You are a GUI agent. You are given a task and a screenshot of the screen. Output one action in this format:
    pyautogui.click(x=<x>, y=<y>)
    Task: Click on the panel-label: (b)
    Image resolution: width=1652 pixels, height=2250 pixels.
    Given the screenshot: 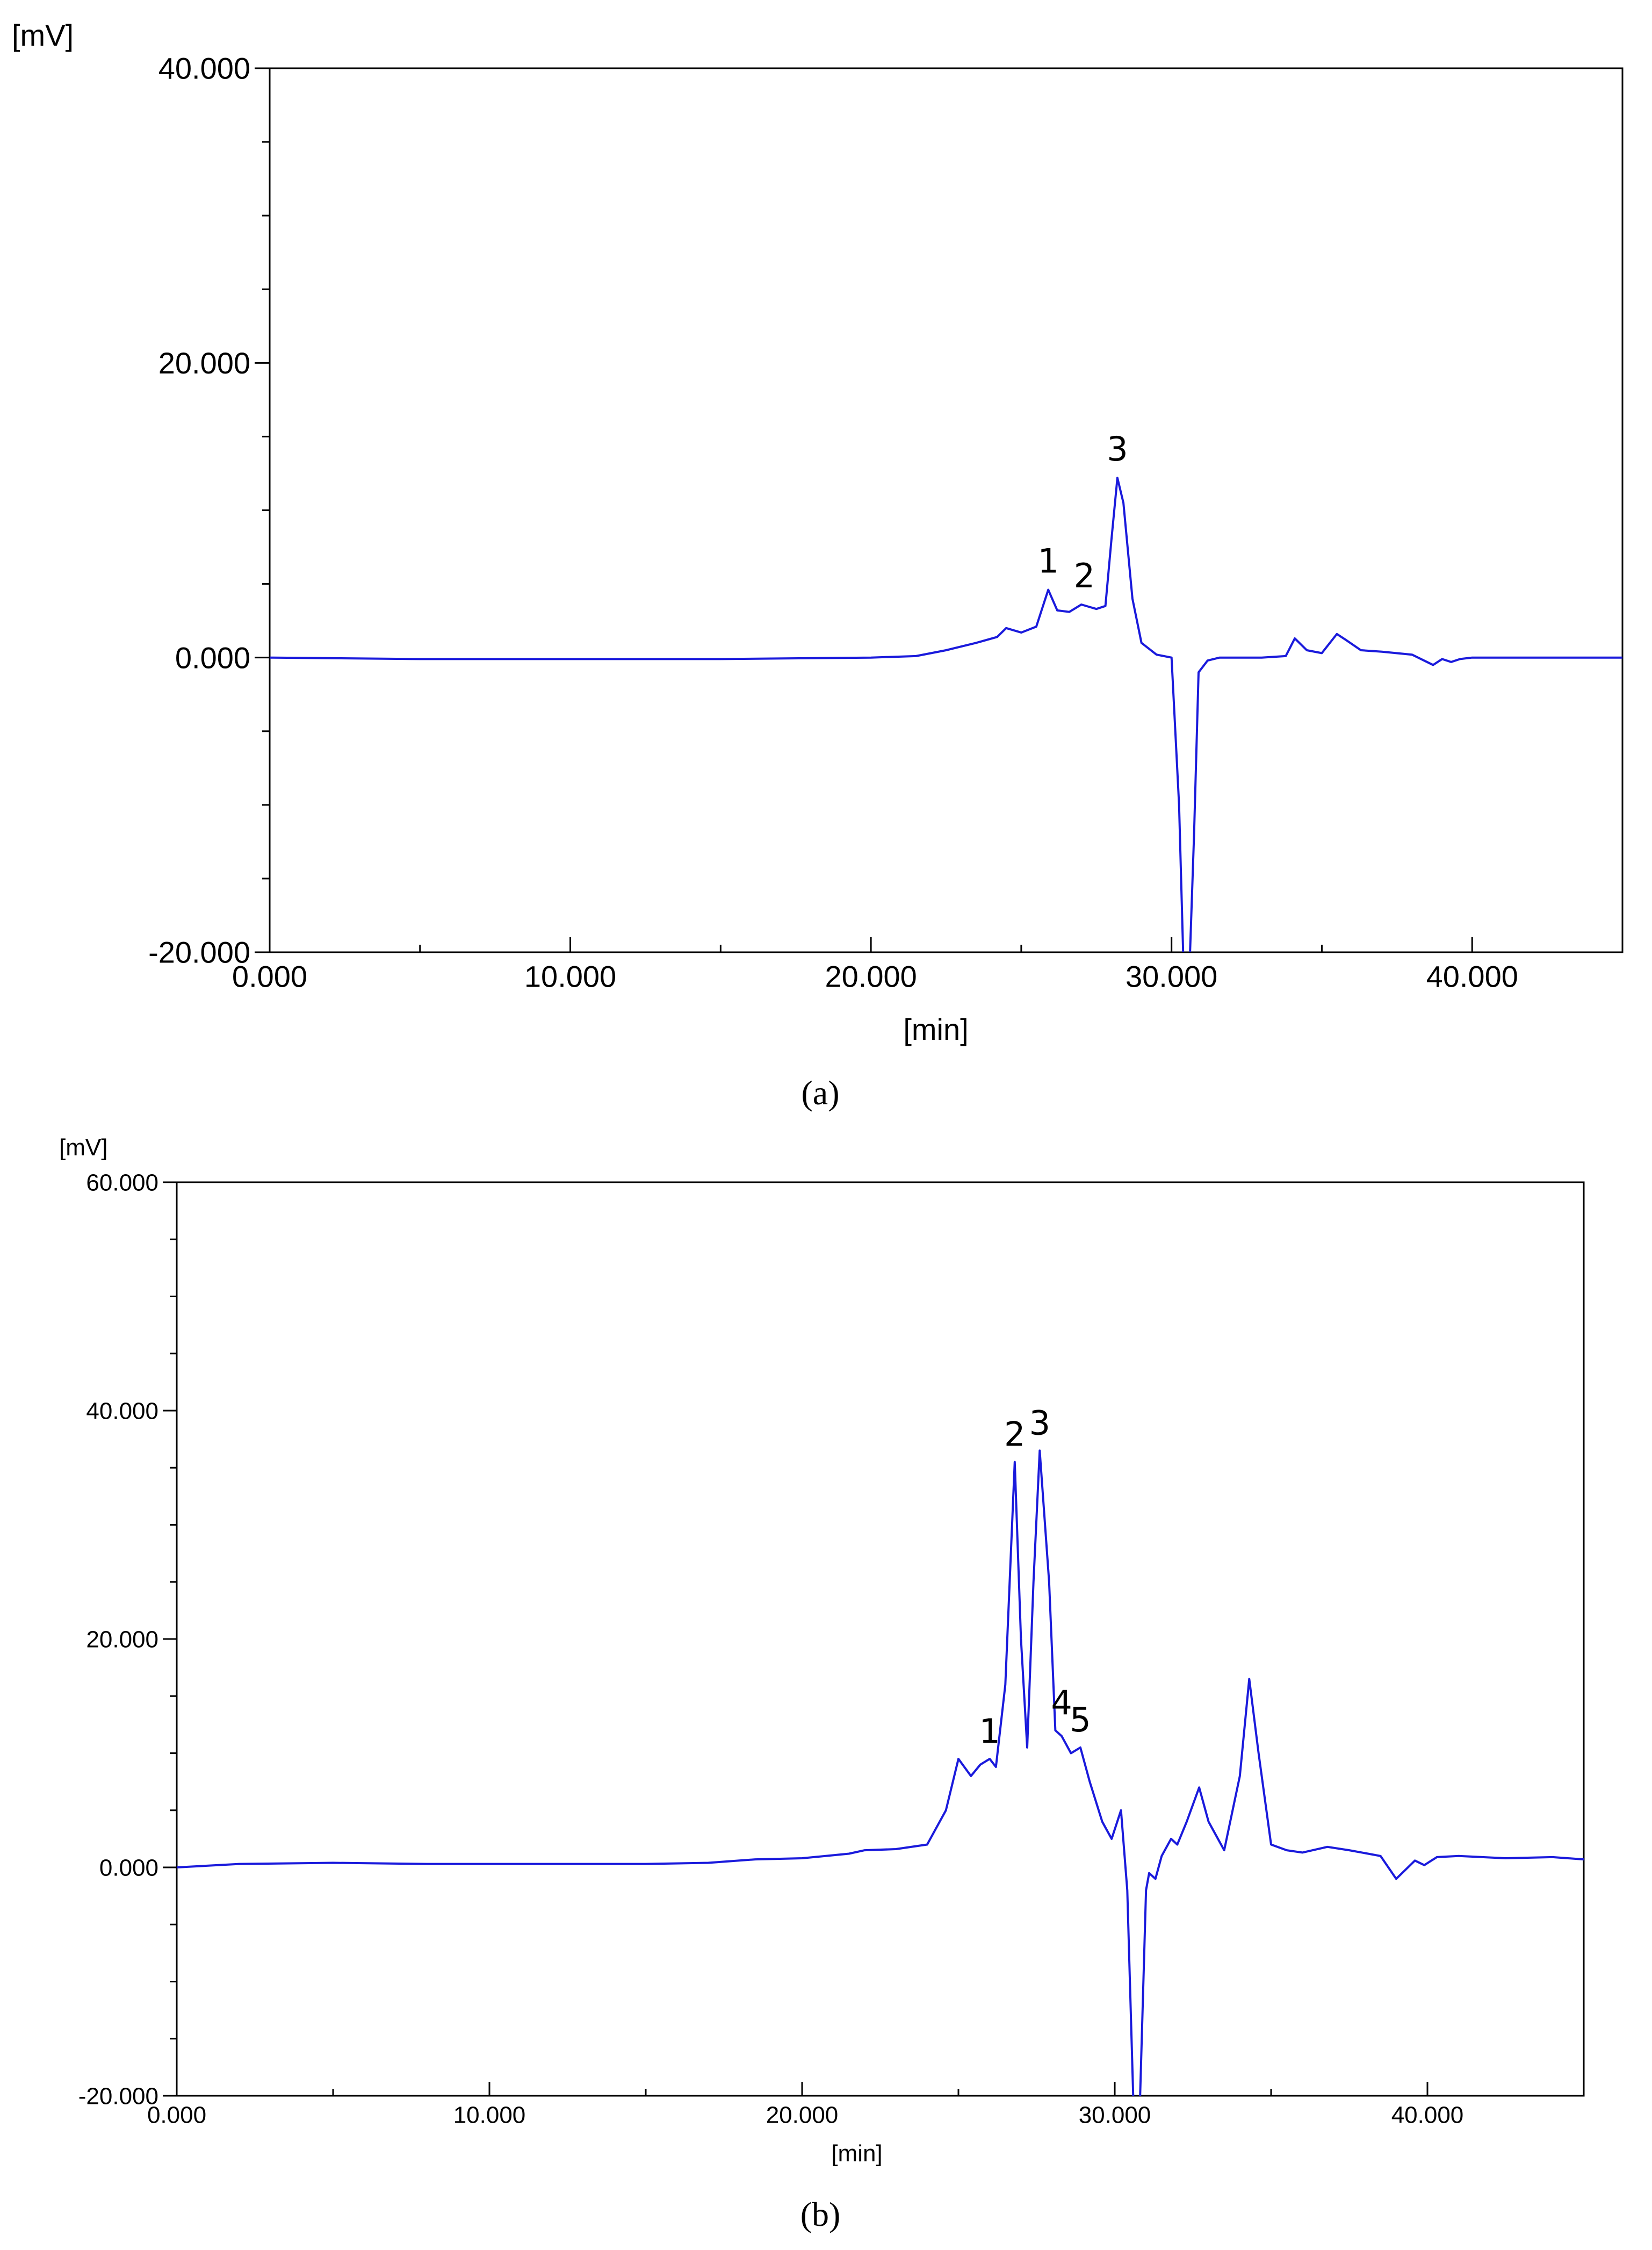 What is the action you would take?
    pyautogui.click(x=820, y=2214)
    